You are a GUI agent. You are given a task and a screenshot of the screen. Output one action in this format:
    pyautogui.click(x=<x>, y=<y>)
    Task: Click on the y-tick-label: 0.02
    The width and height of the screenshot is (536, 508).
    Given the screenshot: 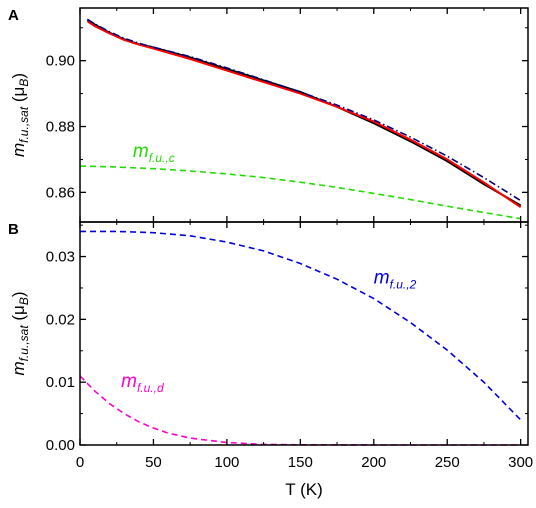 What is the action you would take?
    pyautogui.click(x=60, y=319)
    